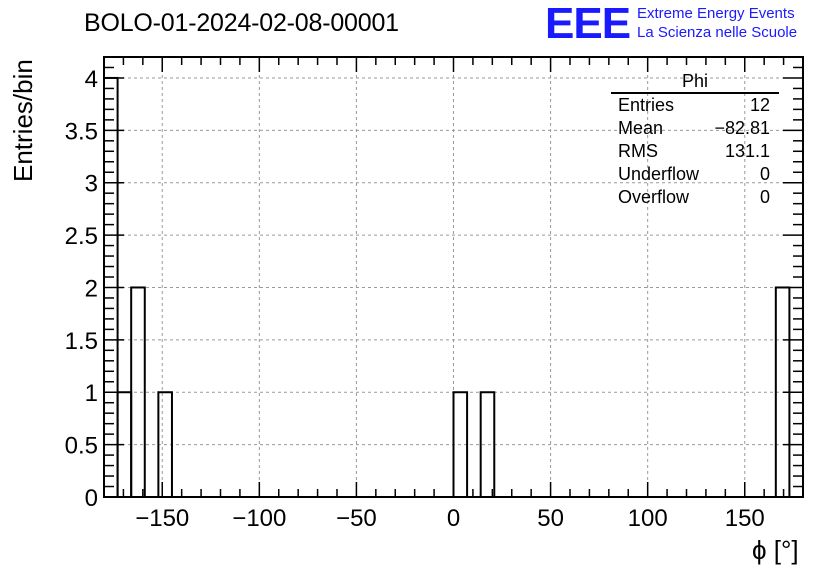 The height and width of the screenshot is (572, 836). Describe the element at coordinates (91, 288) in the screenshot. I see `y-tick-label: 2` at that location.